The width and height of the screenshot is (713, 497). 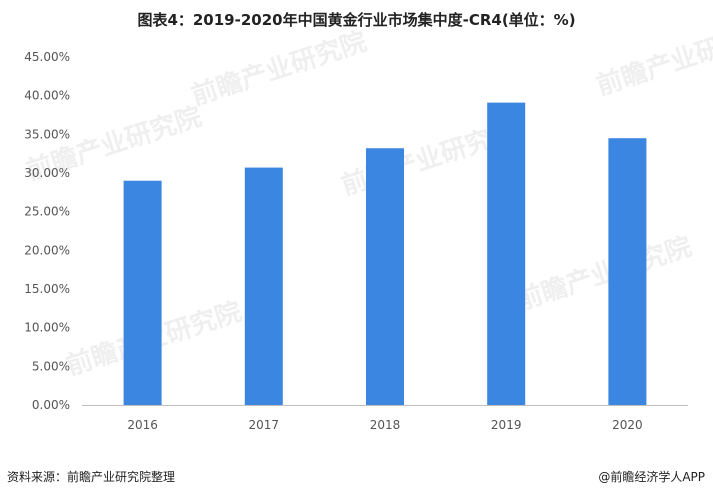 I want to click on bar-2019, so click(x=506, y=254).